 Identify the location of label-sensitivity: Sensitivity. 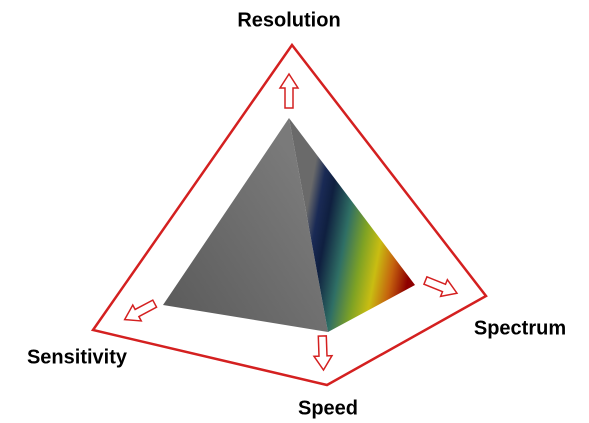
(77, 357).